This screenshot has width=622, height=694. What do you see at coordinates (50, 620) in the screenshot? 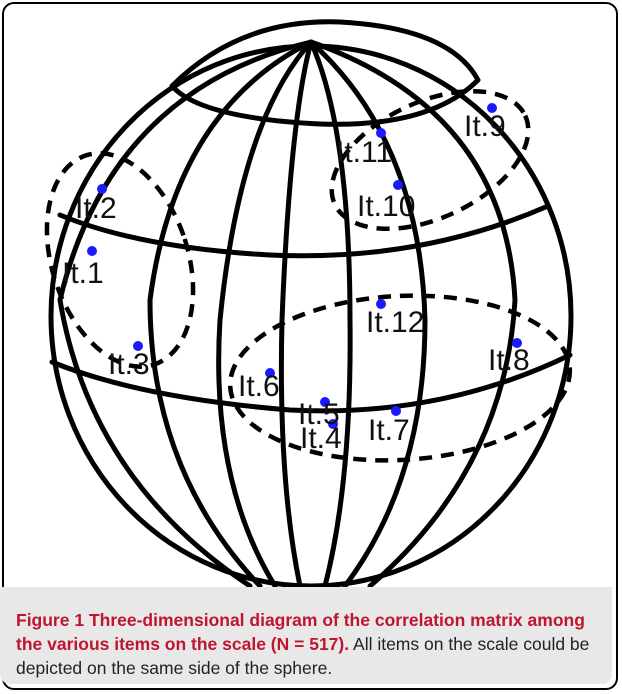
I see `caption-label: Figure 1` at bounding box center [50, 620].